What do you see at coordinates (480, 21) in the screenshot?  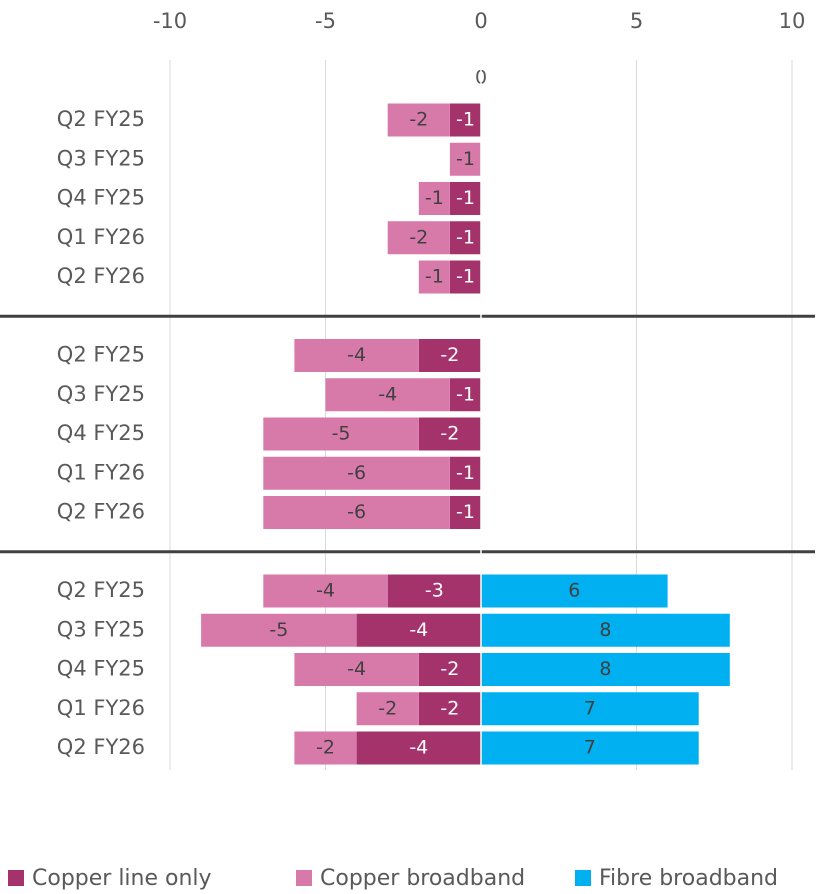 I see `x-tick-label: 0` at bounding box center [480, 21].